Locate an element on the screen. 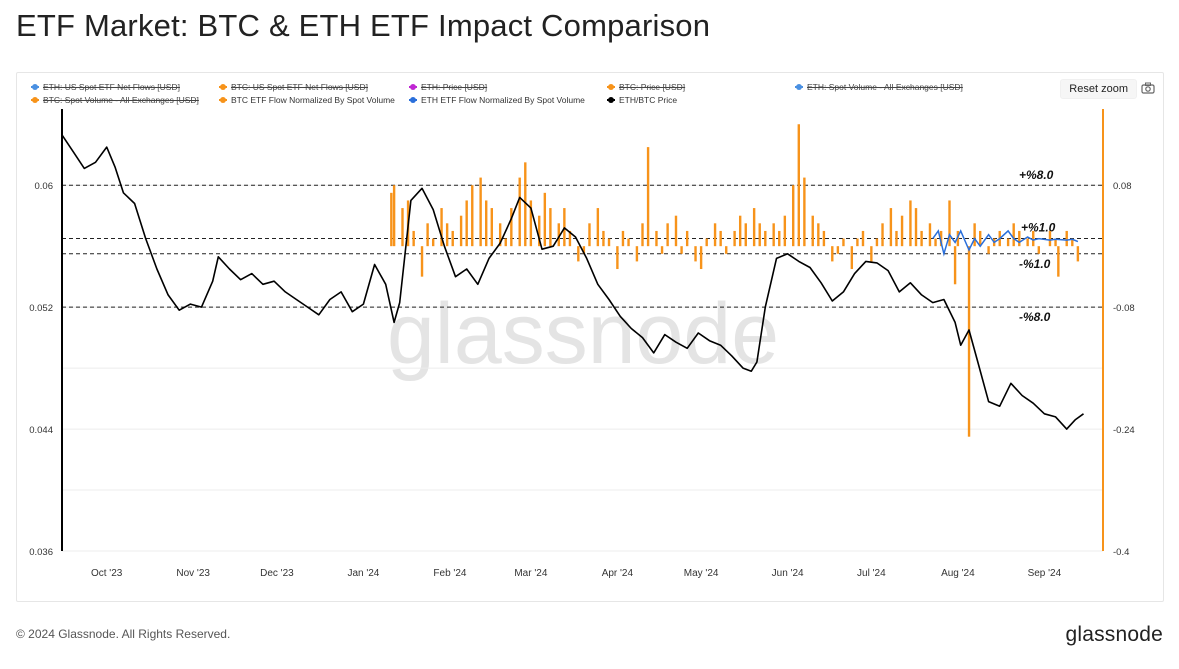 Image resolution: width=1179 pixels, height=669 pixels. legend-item: ETH/BTC Price is located at coordinates (642, 100).